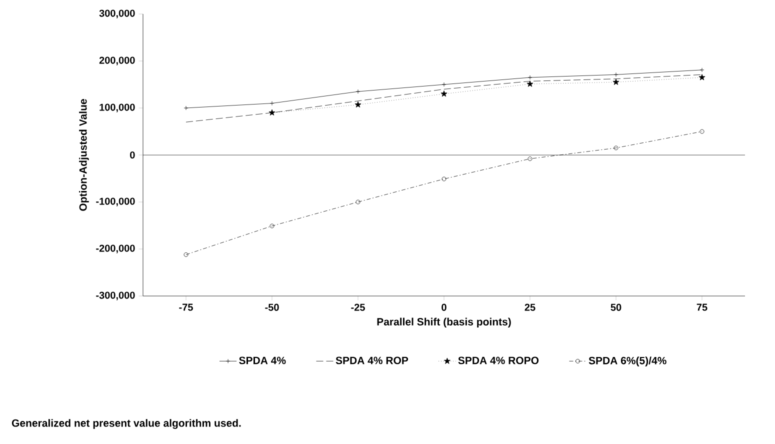  Describe the element at coordinates (117, 108) in the screenshot. I see `y-tick-label: 100,000` at that location.